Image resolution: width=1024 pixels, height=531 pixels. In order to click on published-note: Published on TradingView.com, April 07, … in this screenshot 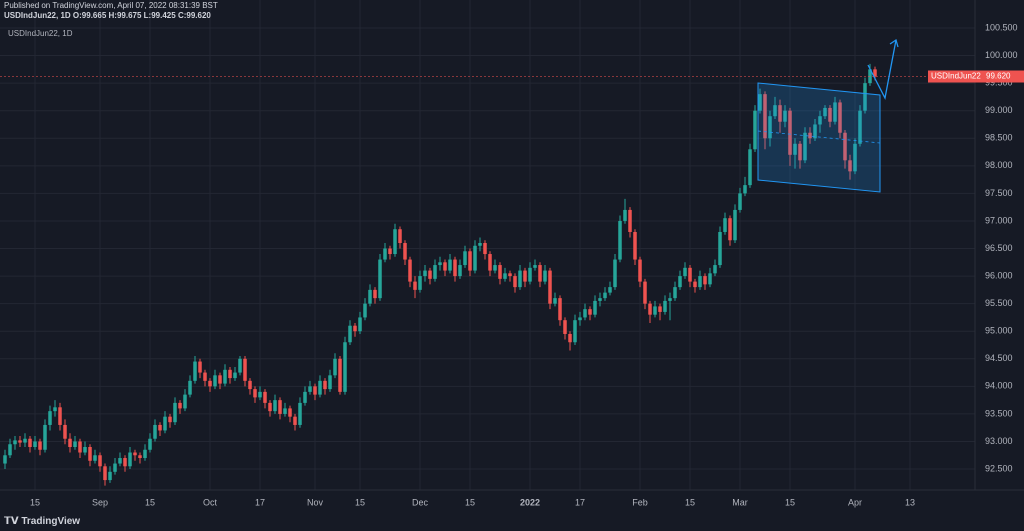, I will do `click(111, 5)`.